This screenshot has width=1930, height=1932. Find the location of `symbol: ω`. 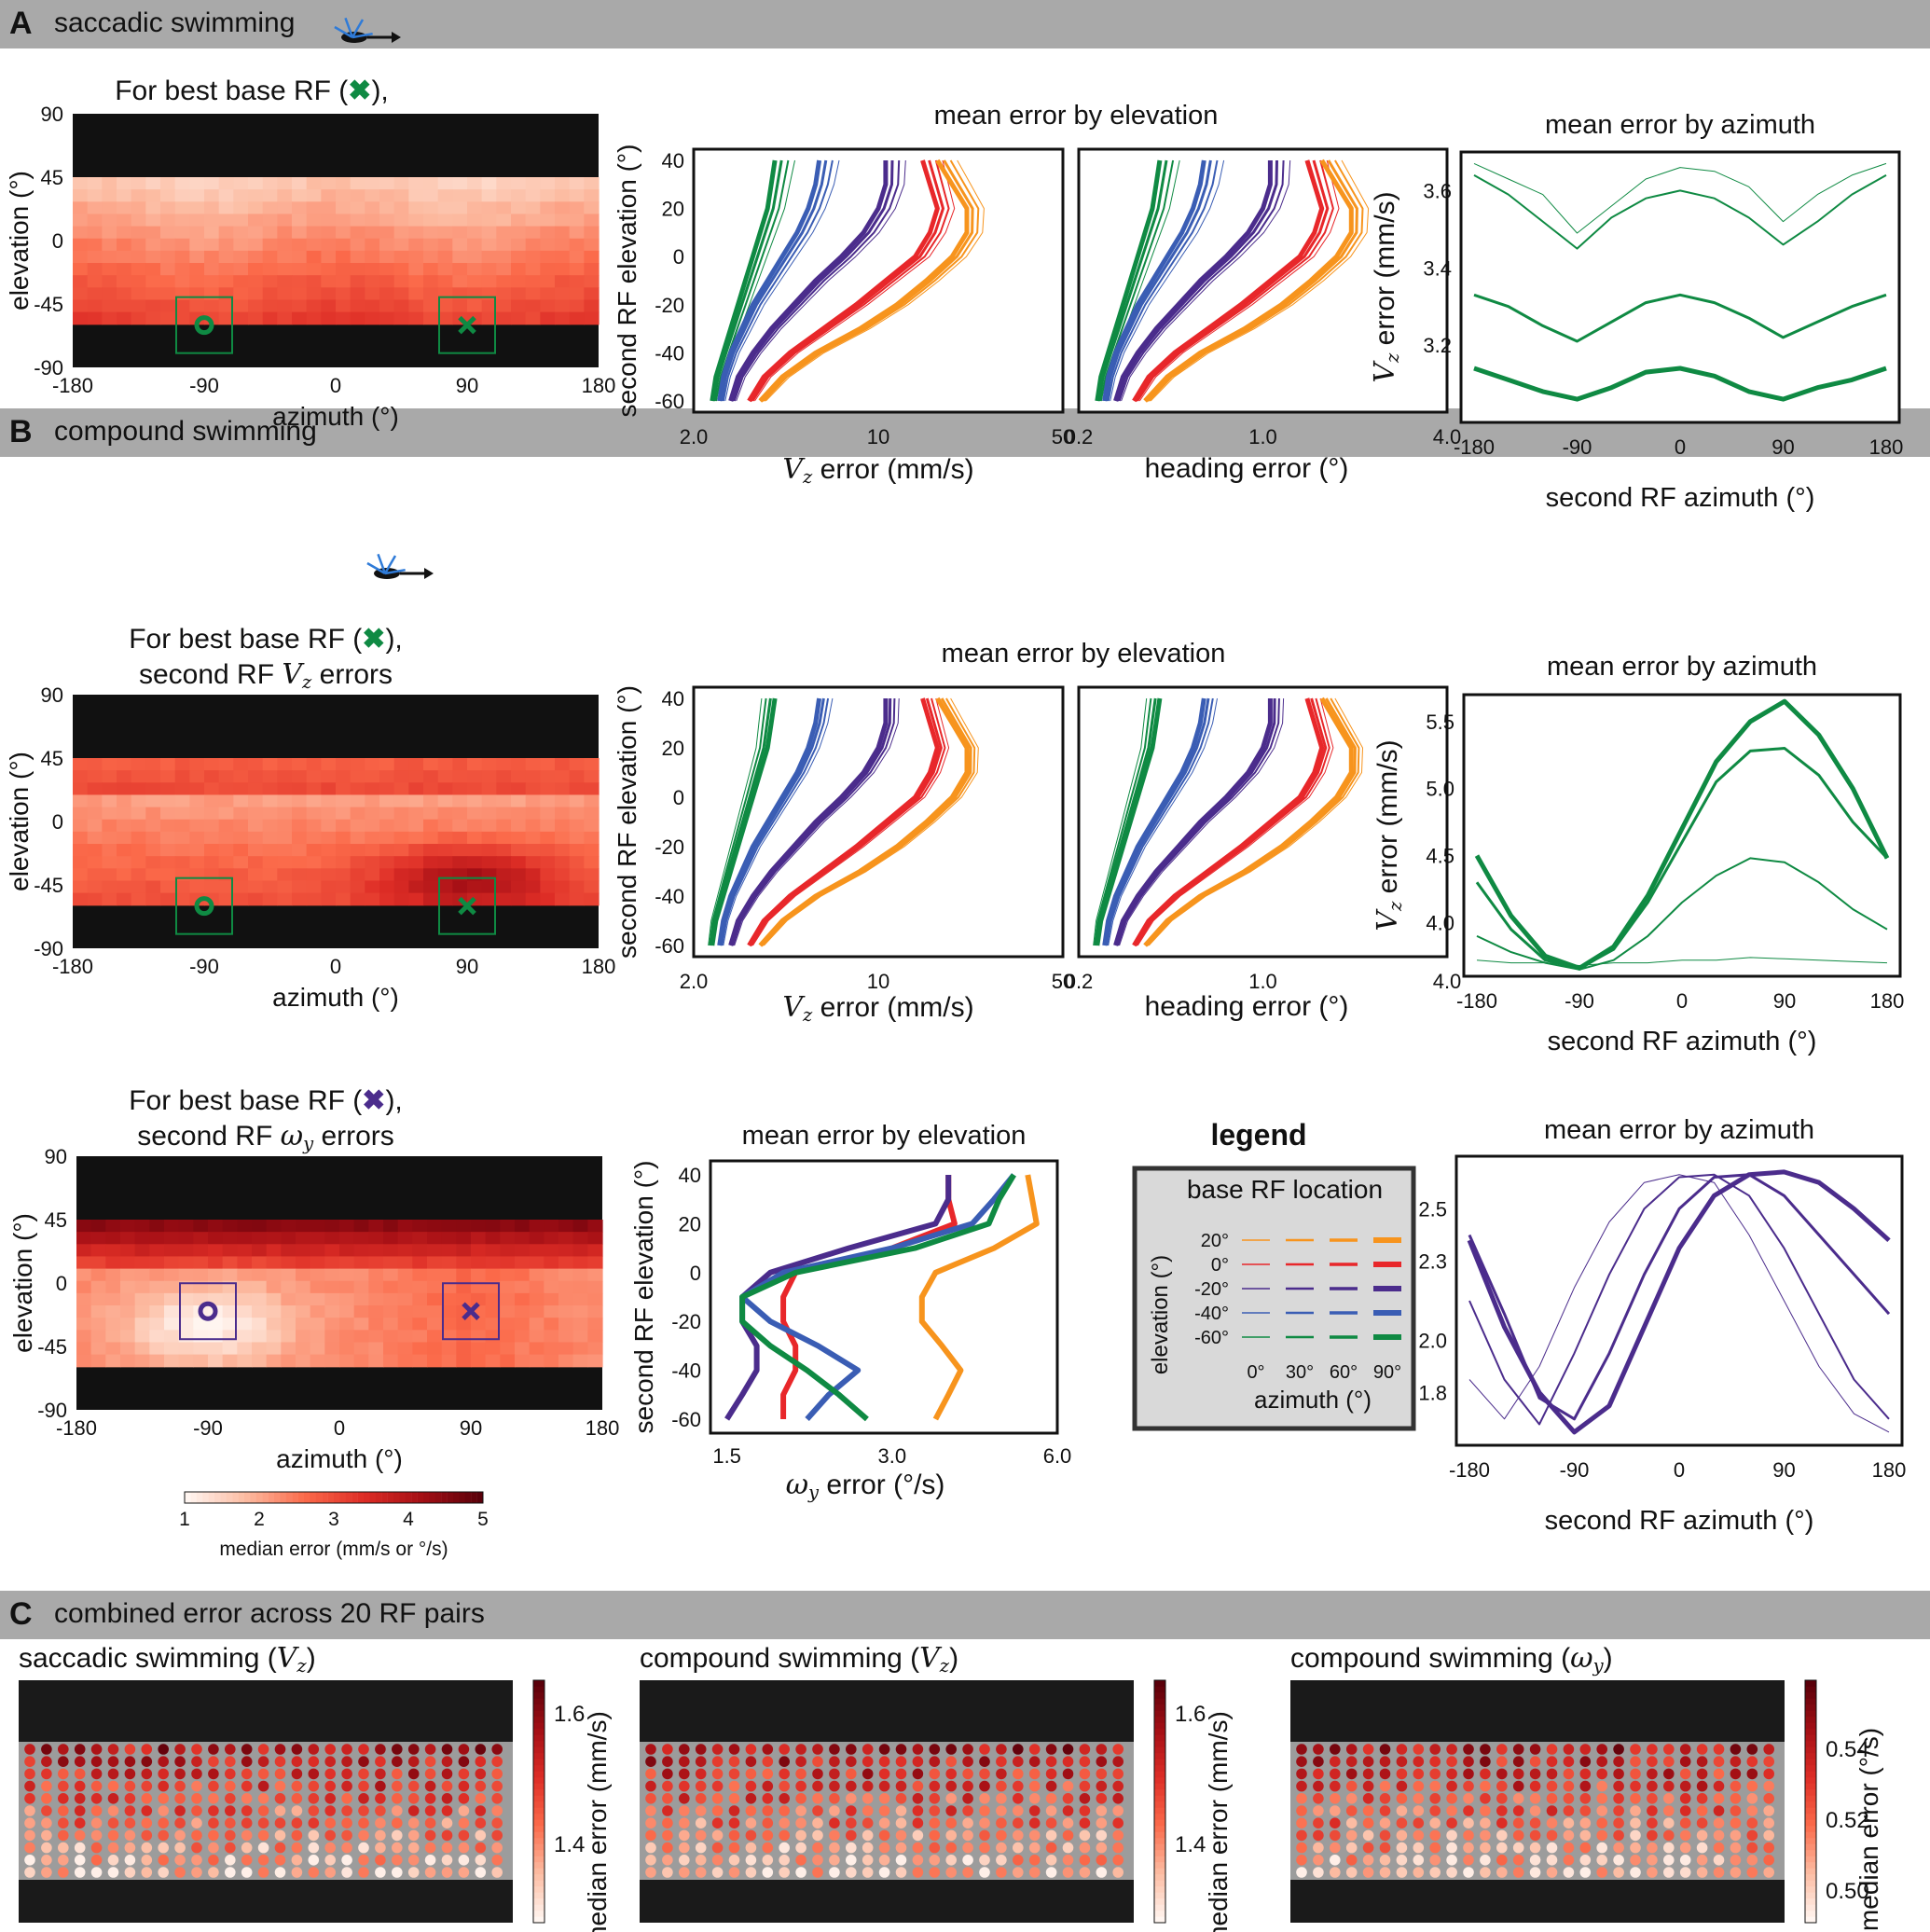

symbol: ω is located at coordinates (797, 1485).